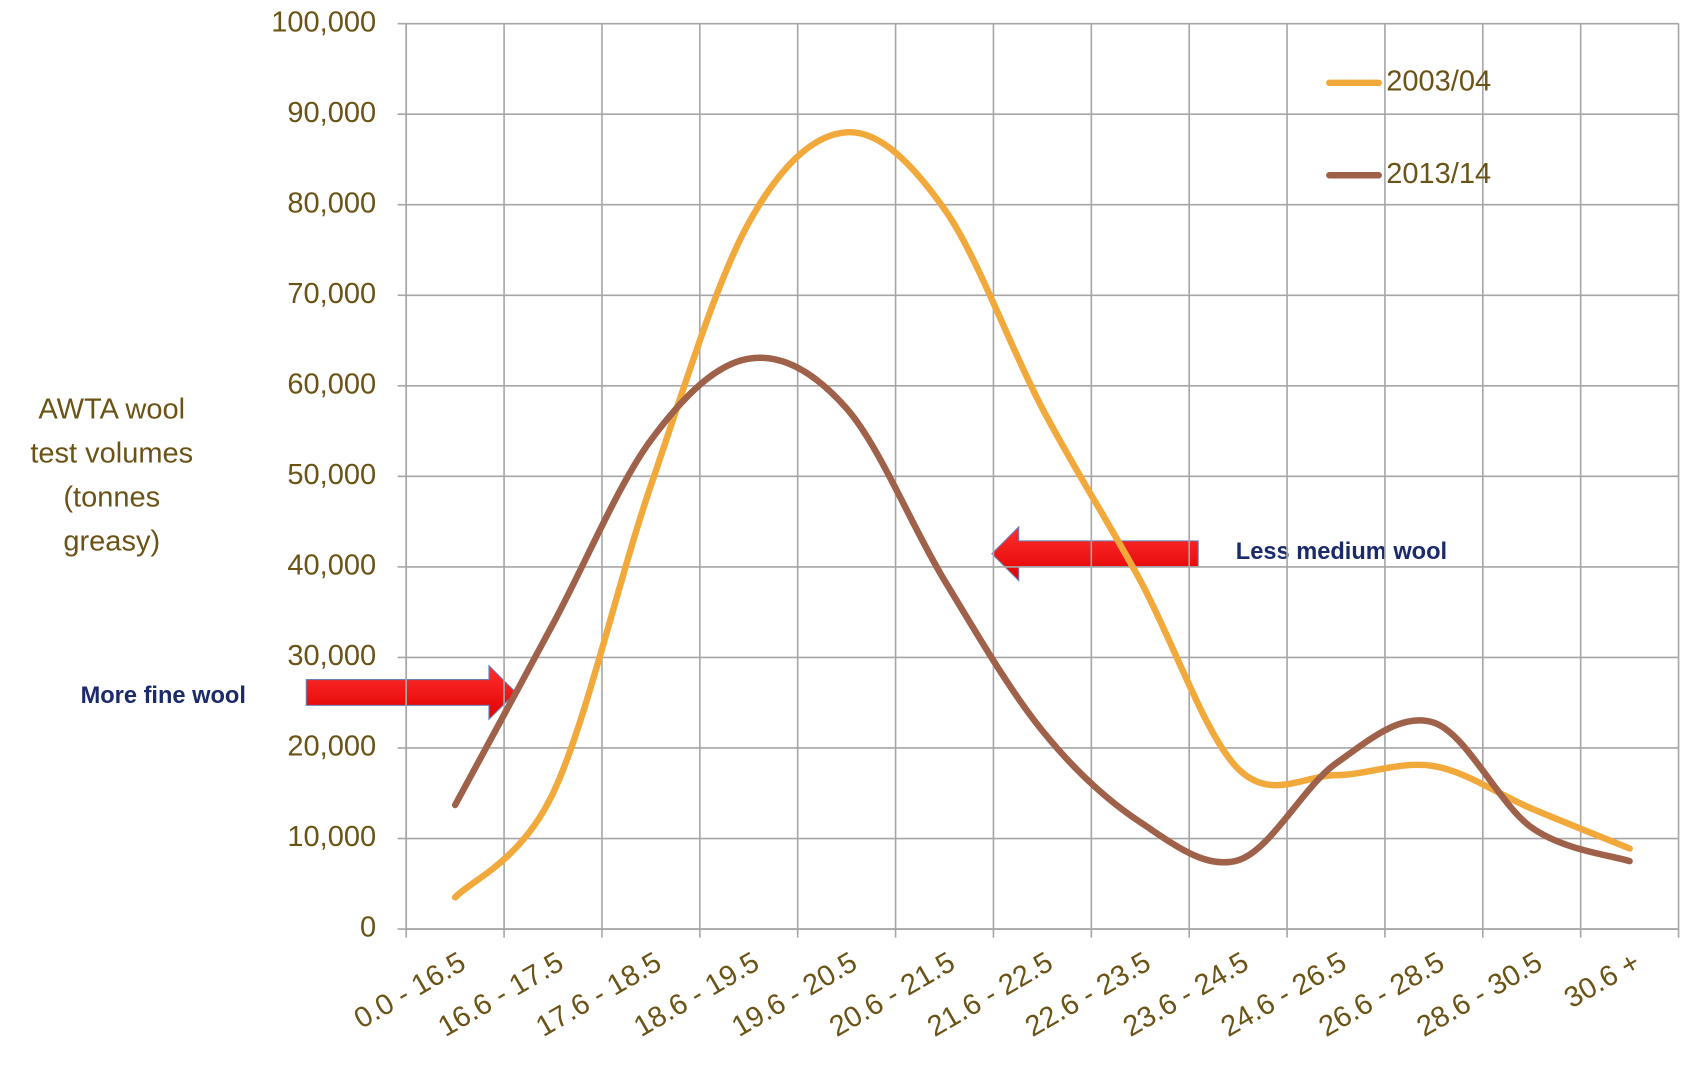 The height and width of the screenshot is (1076, 1685). What do you see at coordinates (1341, 552) in the screenshot?
I see `annotation: Less medium wool` at bounding box center [1341, 552].